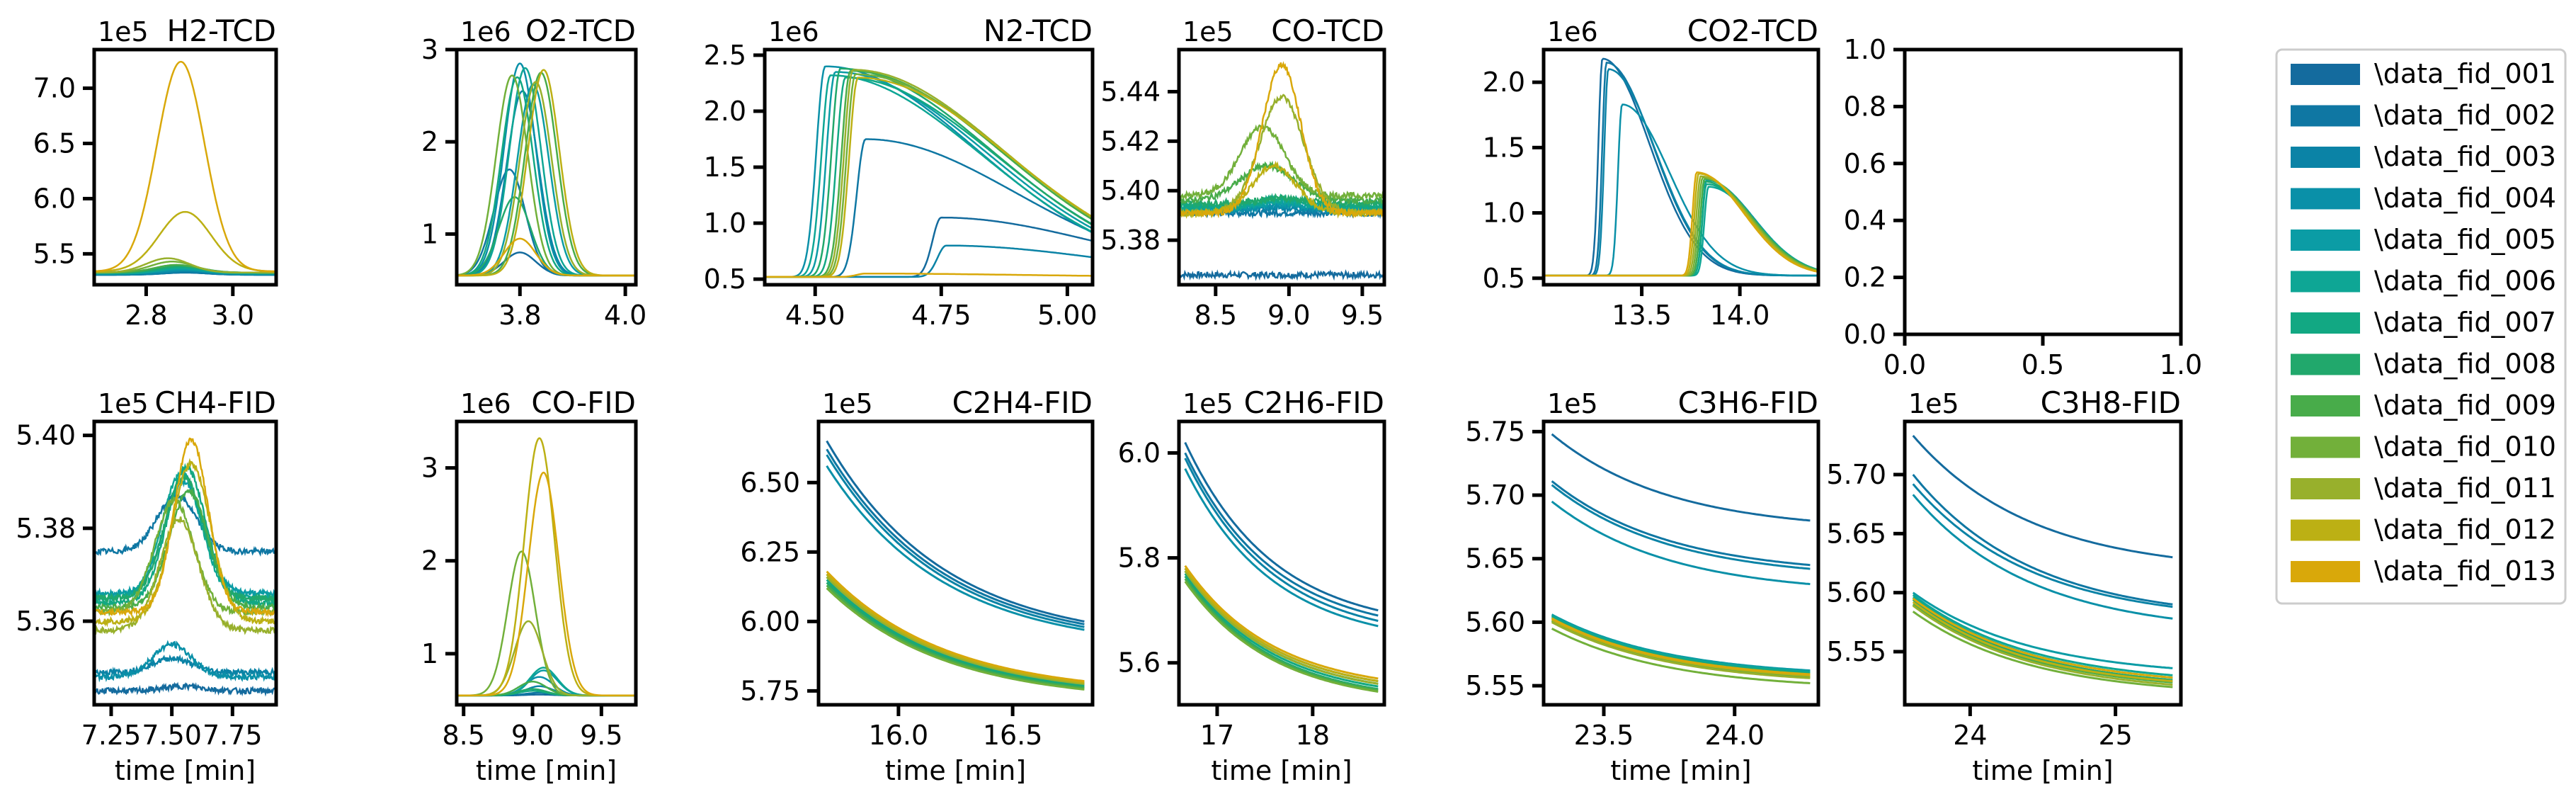 The height and width of the screenshot is (799, 2576). What do you see at coordinates (1748, 403) in the screenshot?
I see `subplot-title: C3H6-FID` at bounding box center [1748, 403].